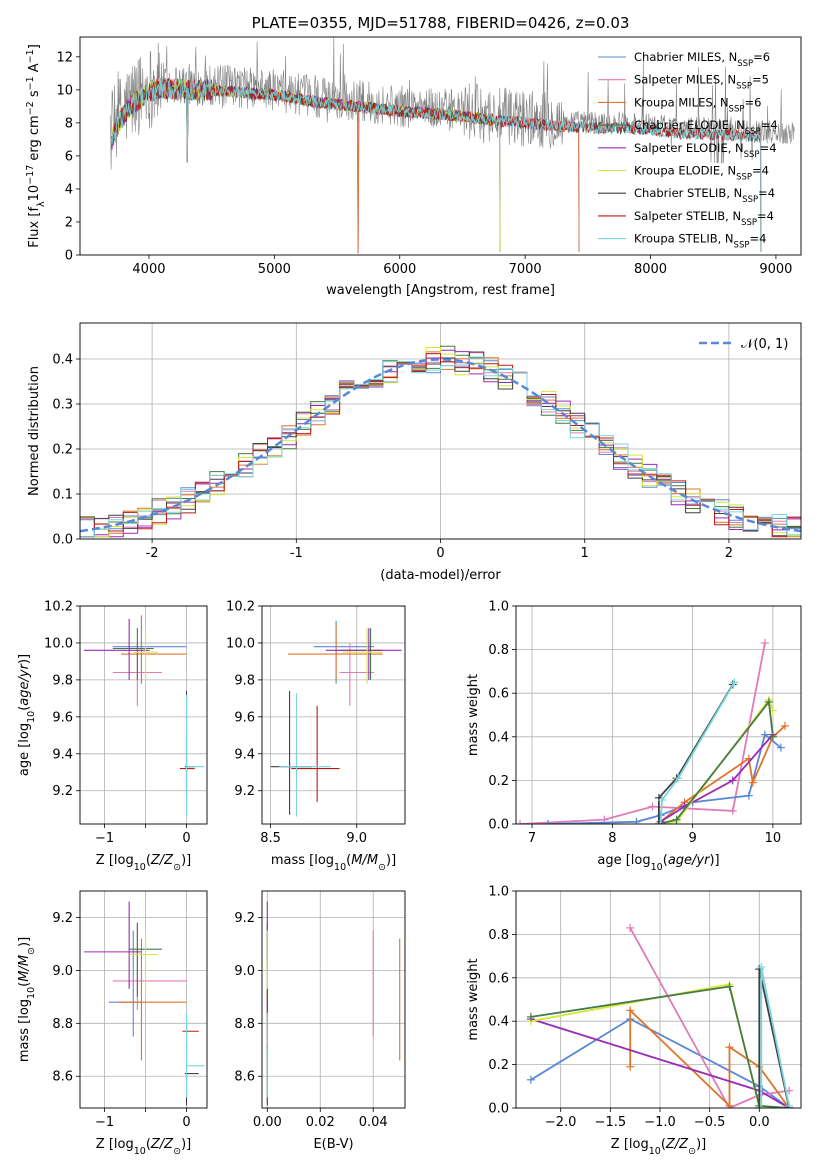 The width and height of the screenshot is (819, 1170). I want to click on legend-entry: Chabrier ELODIE, NSSP=4, so click(706, 127).